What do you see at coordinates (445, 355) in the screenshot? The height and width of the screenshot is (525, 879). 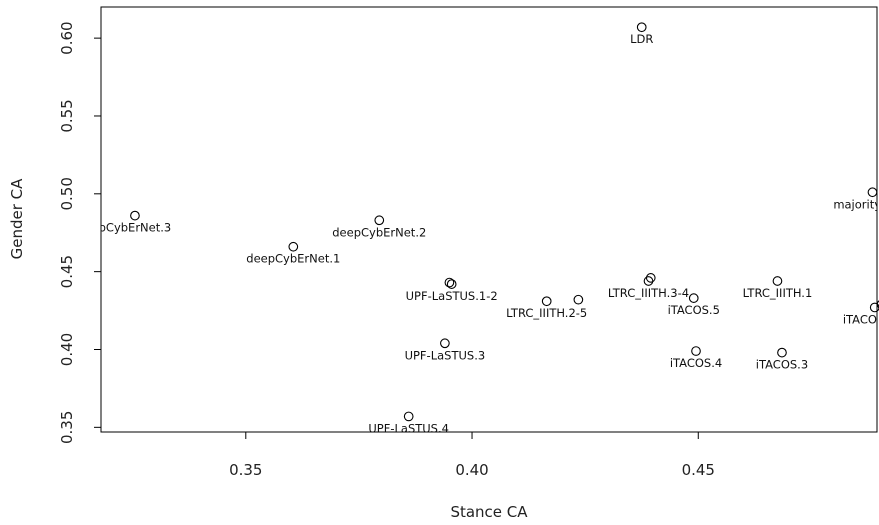 I see `point-label: UPF-LaSTUS.3` at bounding box center [445, 355].